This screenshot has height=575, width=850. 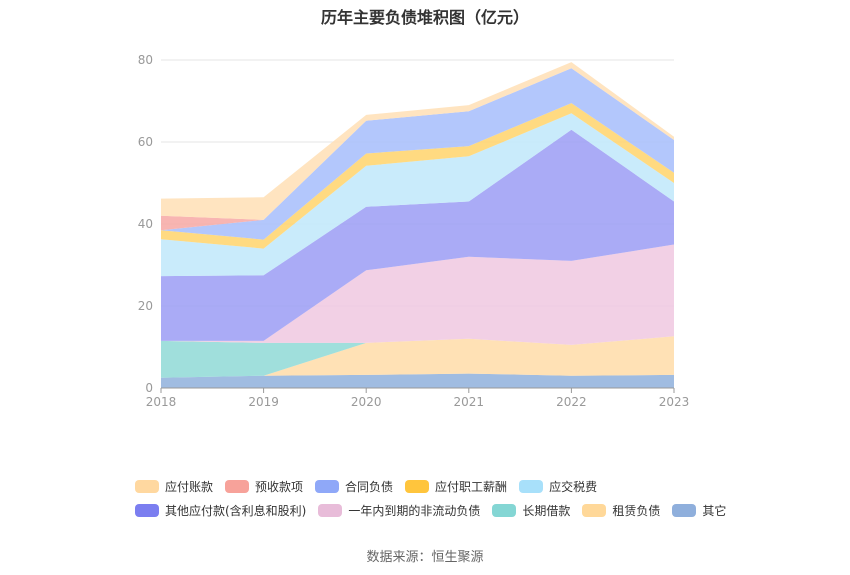 What do you see at coordinates (149, 388) in the screenshot?
I see `y-tick-label: 0` at bounding box center [149, 388].